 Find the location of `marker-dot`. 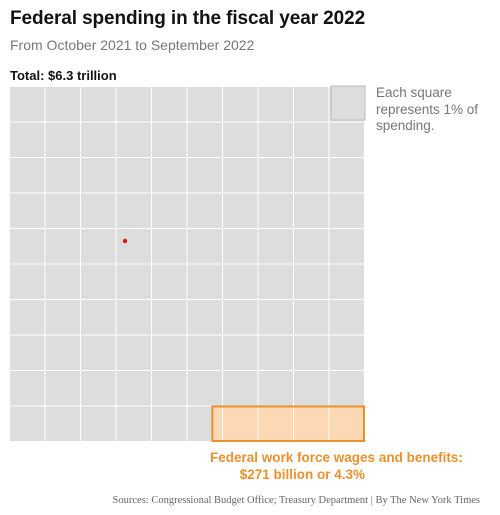

marker-dot is located at coordinates (125, 241).